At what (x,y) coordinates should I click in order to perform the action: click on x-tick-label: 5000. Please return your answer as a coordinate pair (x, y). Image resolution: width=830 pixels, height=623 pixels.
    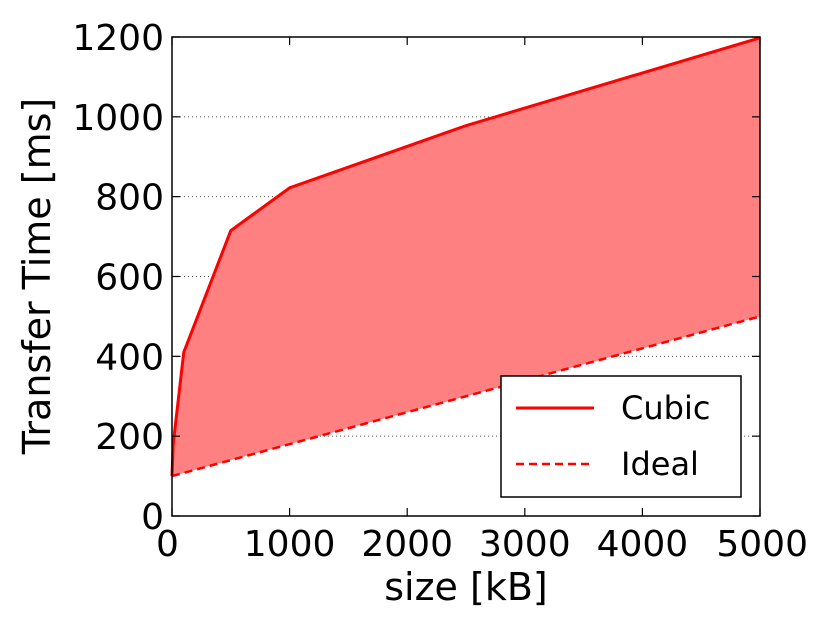
    Looking at the image, I should click on (762, 544).